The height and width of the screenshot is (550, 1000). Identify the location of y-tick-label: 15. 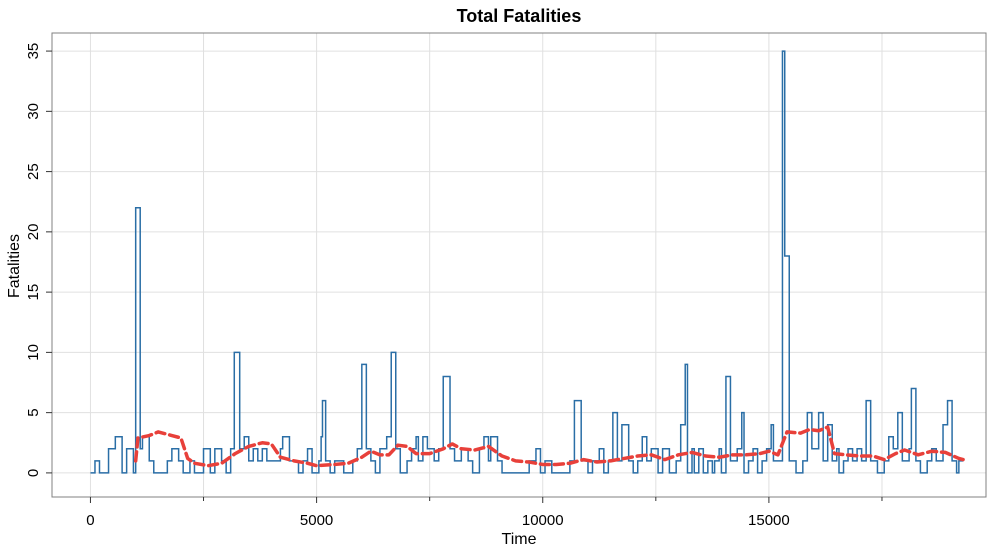
(33, 292).